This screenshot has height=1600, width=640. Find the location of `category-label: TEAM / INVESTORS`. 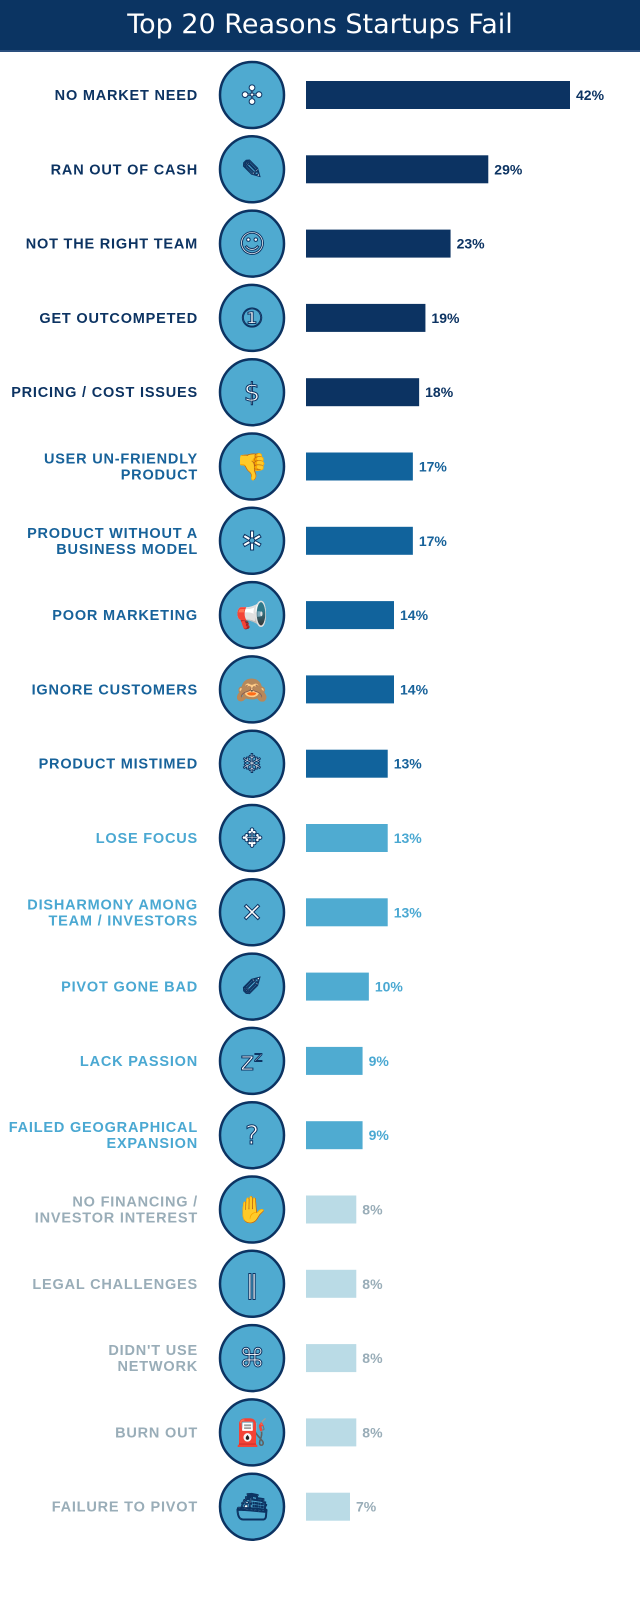

category-label: TEAM / INVESTORS is located at coordinates (124, 921).